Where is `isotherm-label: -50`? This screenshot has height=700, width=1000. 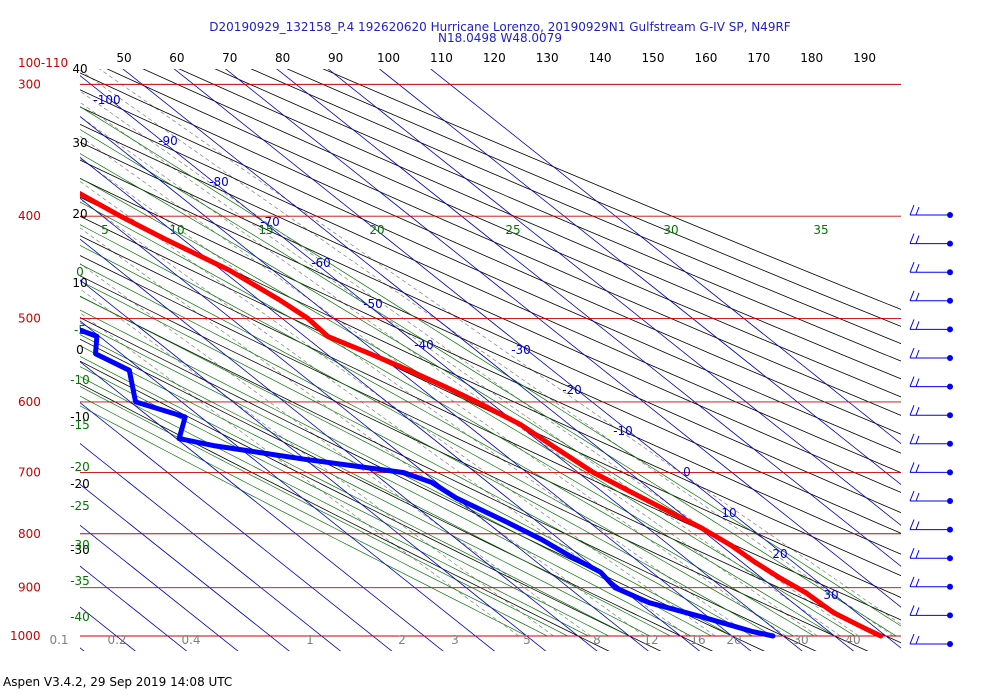 isotherm-label: -50 is located at coordinates (373, 304).